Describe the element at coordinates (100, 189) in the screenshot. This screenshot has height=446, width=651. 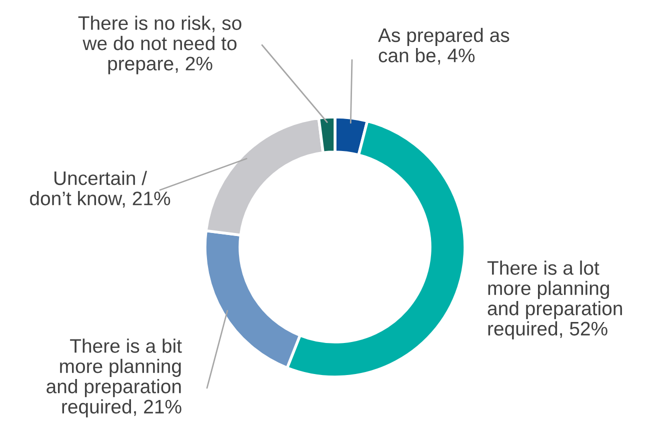
I see `slice-label: Uncertain / don’t know, 21%` at that location.